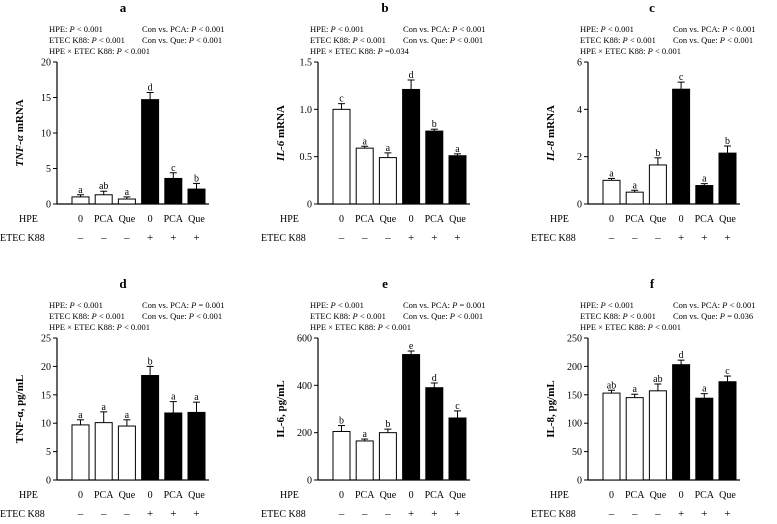  I want to click on y-tick-label: 10, so click(46, 134).